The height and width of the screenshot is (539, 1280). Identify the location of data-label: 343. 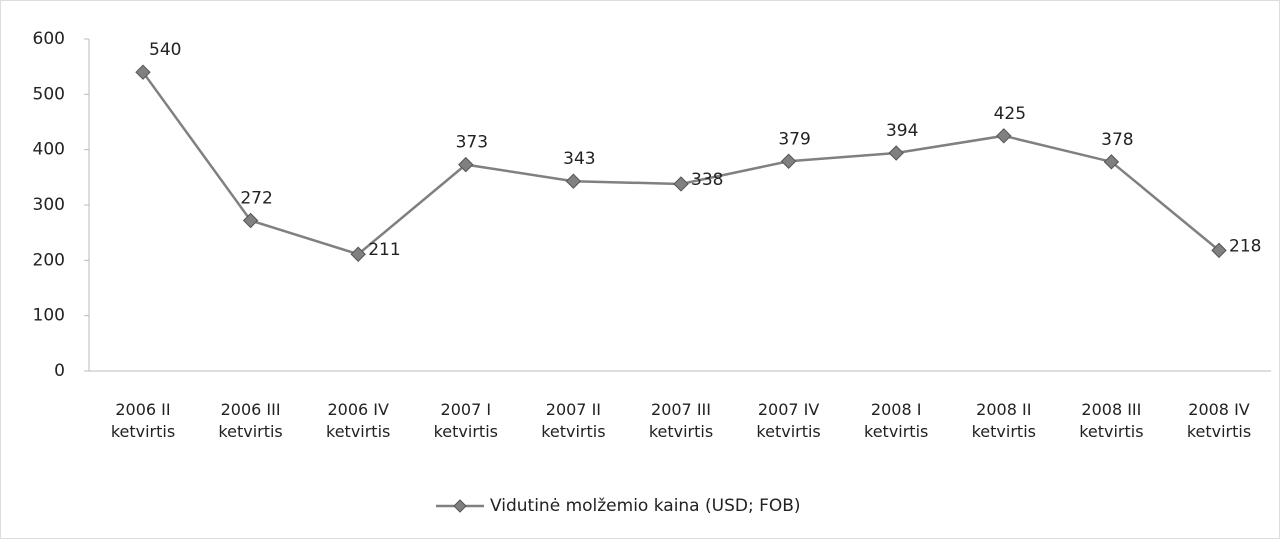
(579, 159).